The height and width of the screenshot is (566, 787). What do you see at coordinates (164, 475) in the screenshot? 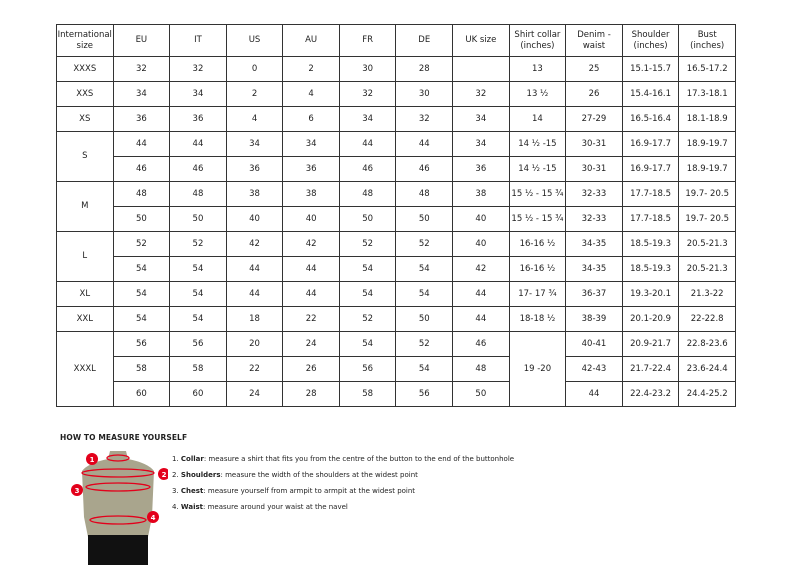
I see `marker-2: 2` at bounding box center [164, 475].